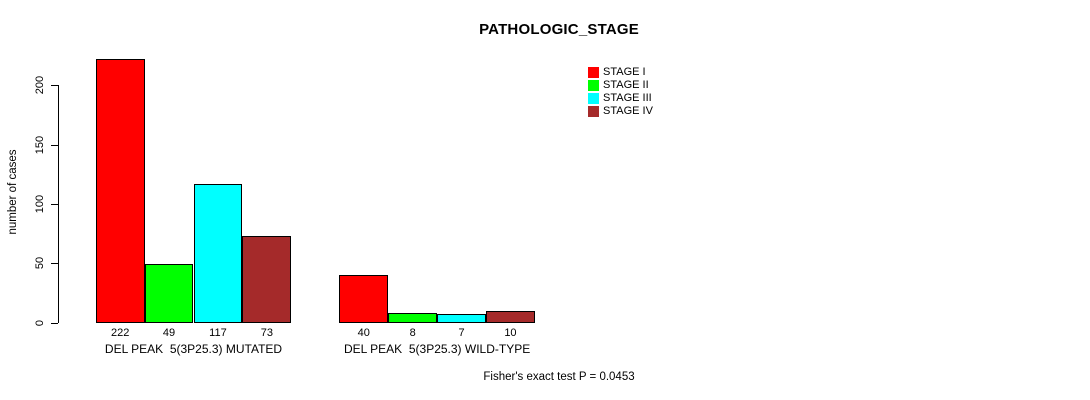 The image size is (1090, 400). Describe the element at coordinates (593, 111) in the screenshot. I see `legend-swatch-stage-iv` at that location.